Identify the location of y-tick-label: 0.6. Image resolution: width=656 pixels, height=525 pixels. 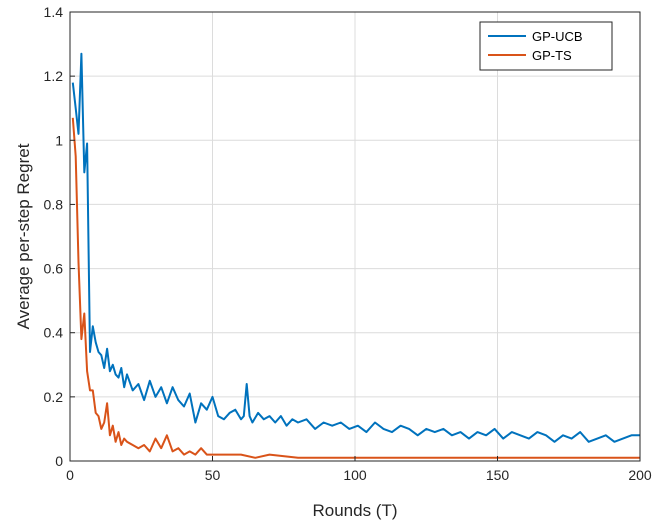
(54, 269).